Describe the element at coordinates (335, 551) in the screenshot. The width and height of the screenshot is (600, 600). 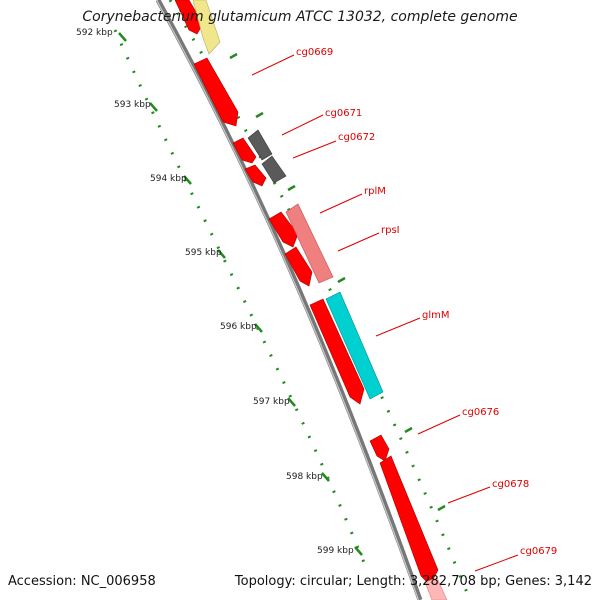
I see `ruler-label: 599 kbp` at that location.